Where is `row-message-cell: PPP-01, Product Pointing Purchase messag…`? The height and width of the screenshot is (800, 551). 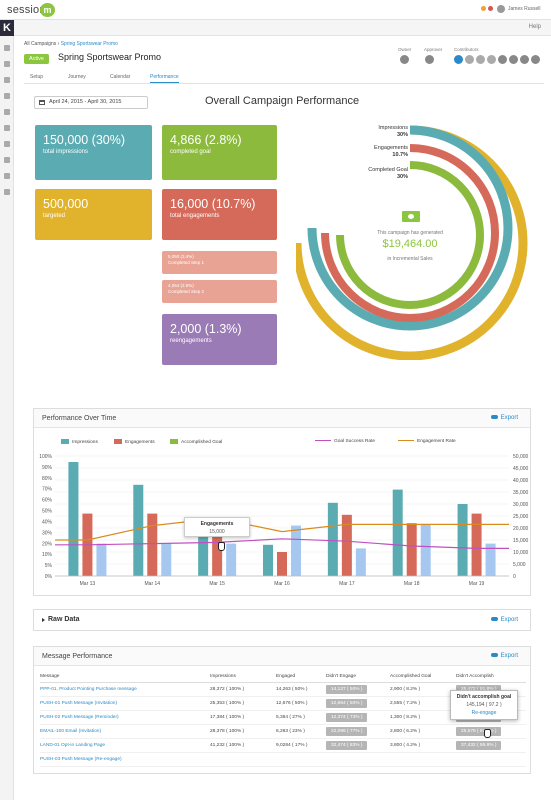
row-message-cell: PPP-01, Product Pointing Purchase messag… is located at coordinates (125, 689).